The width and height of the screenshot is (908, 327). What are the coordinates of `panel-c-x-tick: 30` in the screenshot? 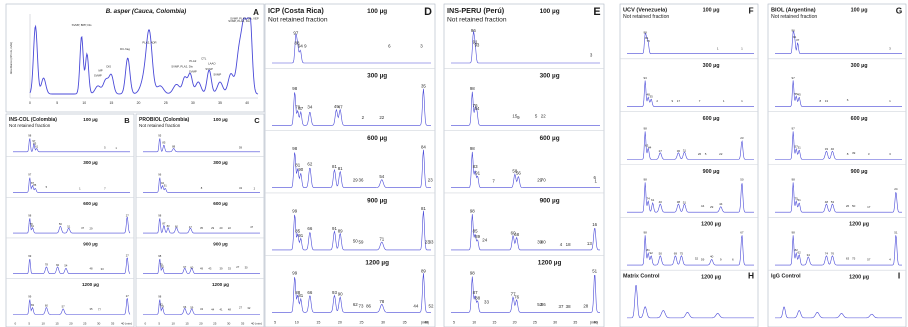 It's located at (229, 323).